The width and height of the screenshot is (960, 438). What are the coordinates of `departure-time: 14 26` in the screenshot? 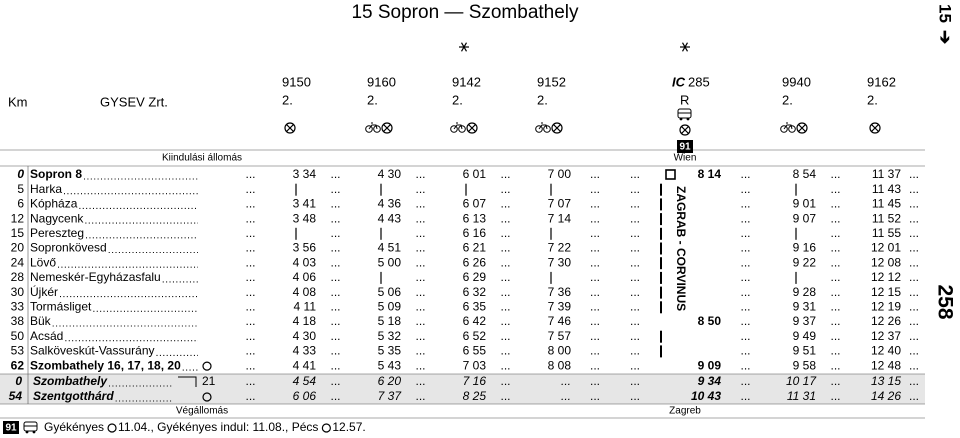 It's located at (886, 396).